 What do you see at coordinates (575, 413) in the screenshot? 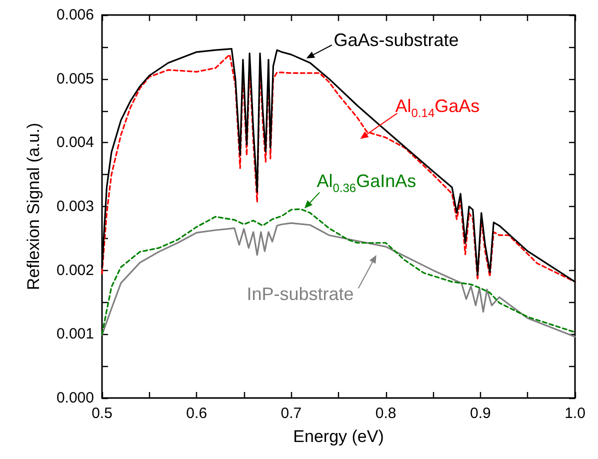
I see `x-tick-label: 1.0` at bounding box center [575, 413].